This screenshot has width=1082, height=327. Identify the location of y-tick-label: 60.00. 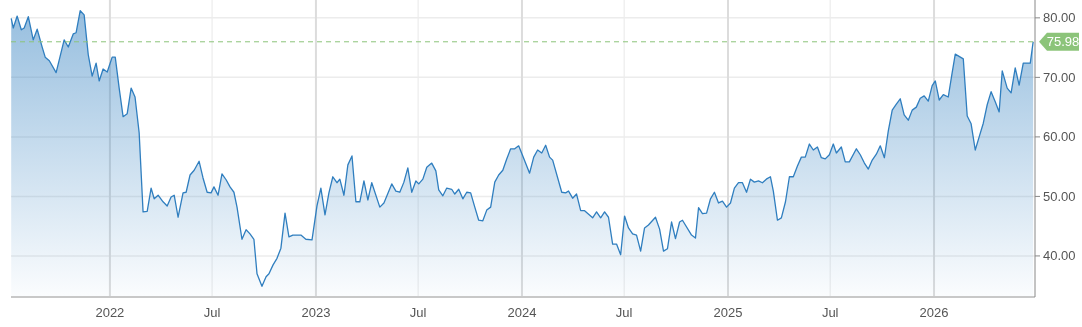
(1059, 137).